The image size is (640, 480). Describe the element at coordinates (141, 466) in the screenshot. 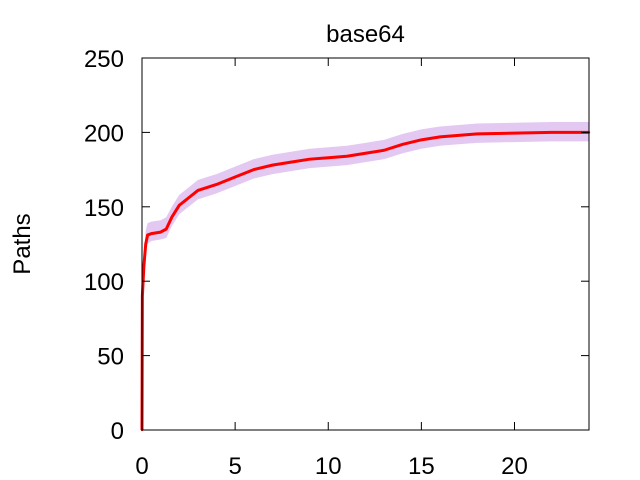

I see `x-tick-label: 0` at that location.